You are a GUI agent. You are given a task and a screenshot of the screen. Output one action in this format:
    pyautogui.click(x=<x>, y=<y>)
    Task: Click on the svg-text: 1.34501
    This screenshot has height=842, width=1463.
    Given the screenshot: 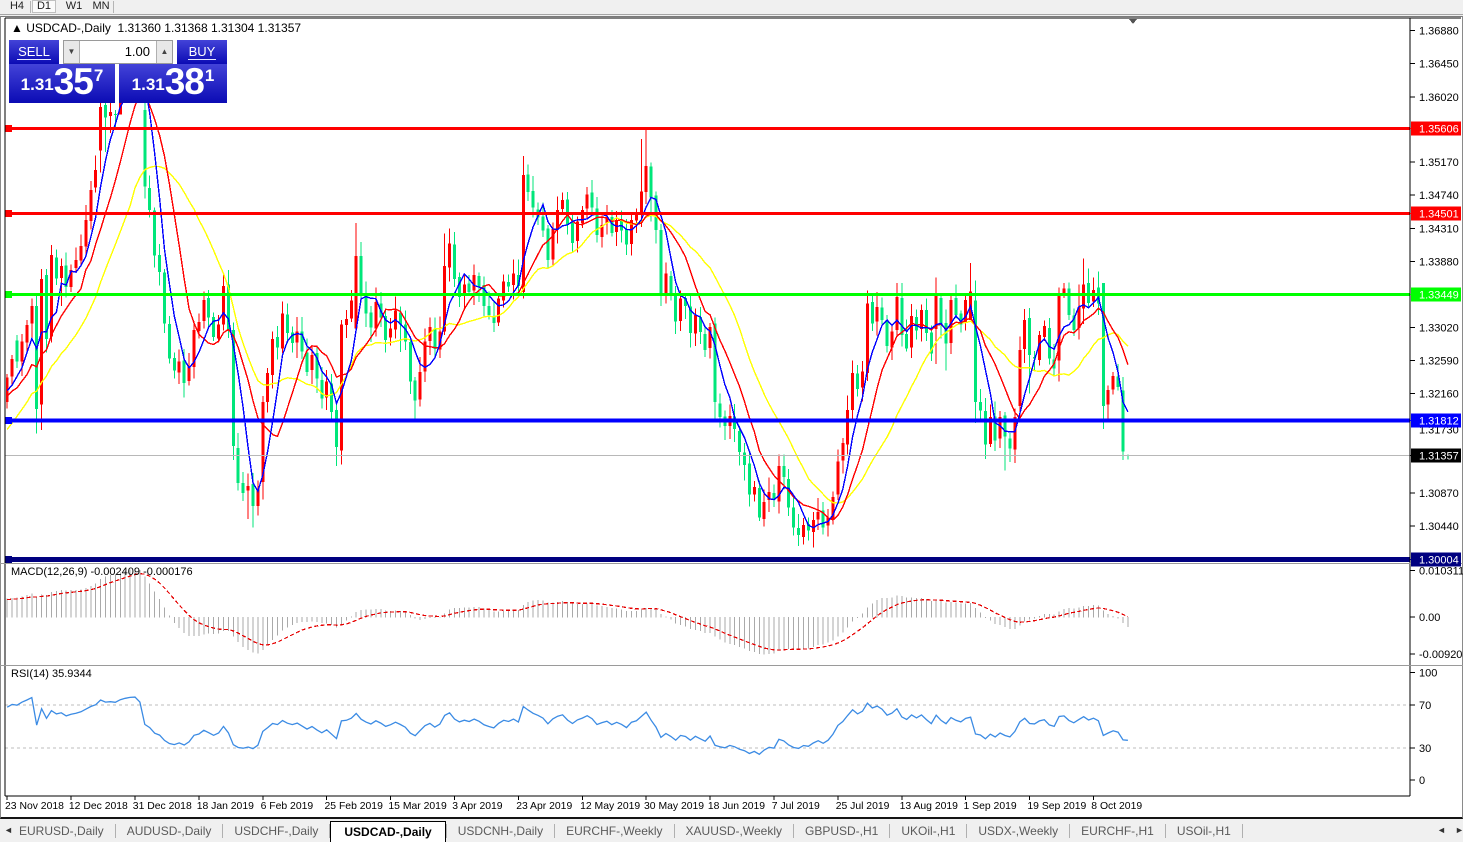 What is the action you would take?
    pyautogui.click(x=1439, y=215)
    